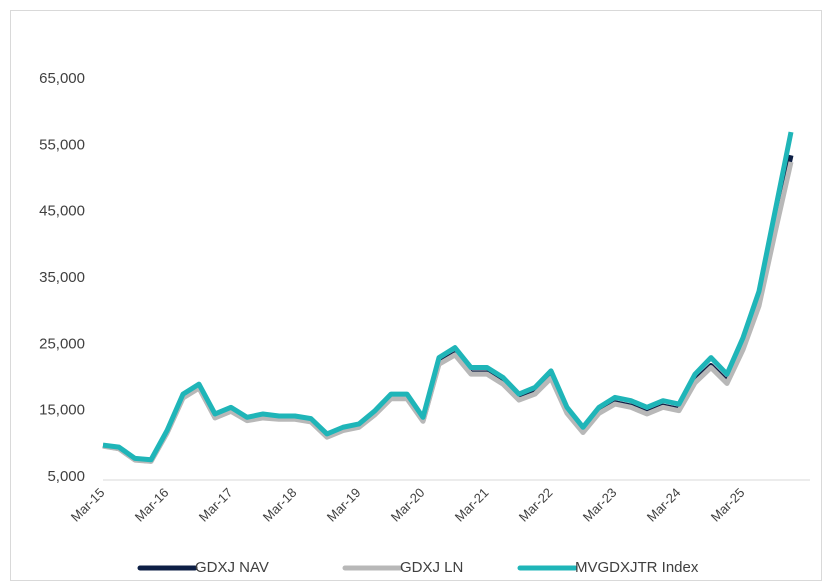 The width and height of the screenshot is (832, 586). I want to click on x-tick-label: Mar-17, so click(216, 505).